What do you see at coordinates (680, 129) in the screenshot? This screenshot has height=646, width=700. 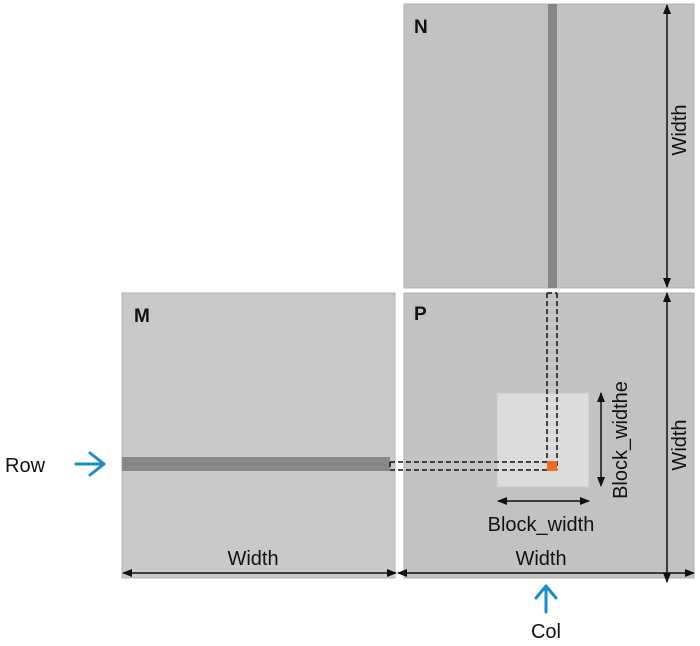 I see `matrix-n-dim-label: Width` at bounding box center [680, 129].